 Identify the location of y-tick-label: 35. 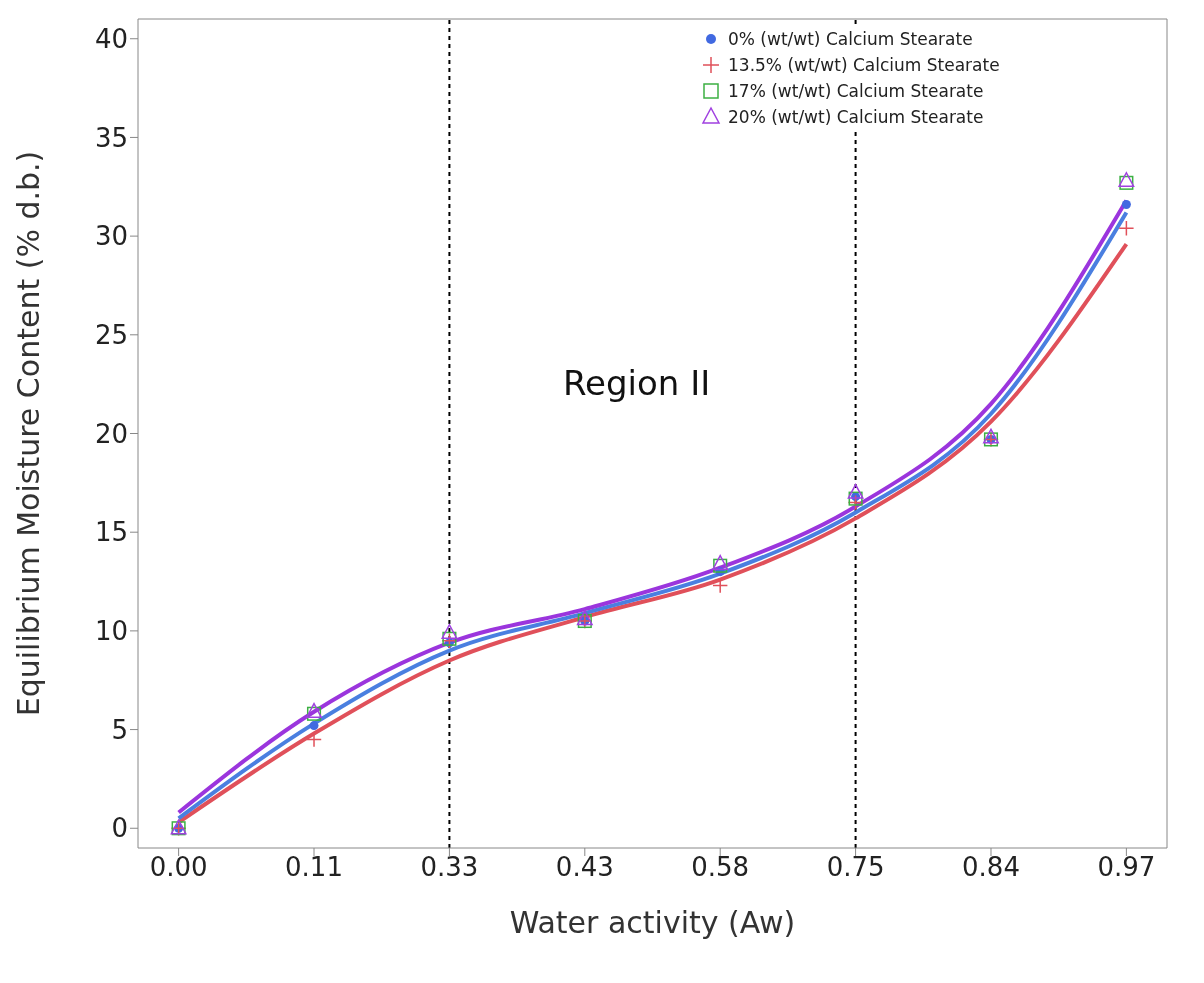
(111, 137).